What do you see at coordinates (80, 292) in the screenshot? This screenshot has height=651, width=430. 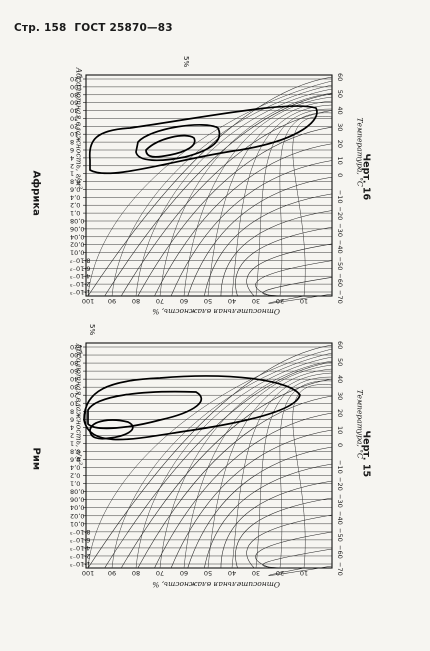 I see `top-abs-tick-label: 1·10⁻³` at bounding box center [80, 292].